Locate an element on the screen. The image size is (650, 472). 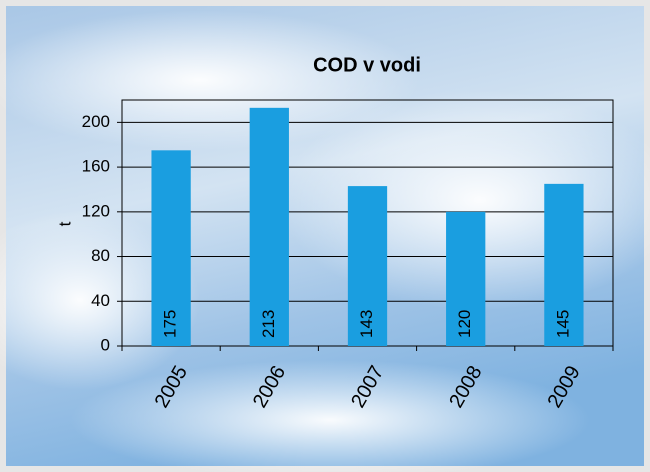
value-label: 175 is located at coordinates (170, 324).